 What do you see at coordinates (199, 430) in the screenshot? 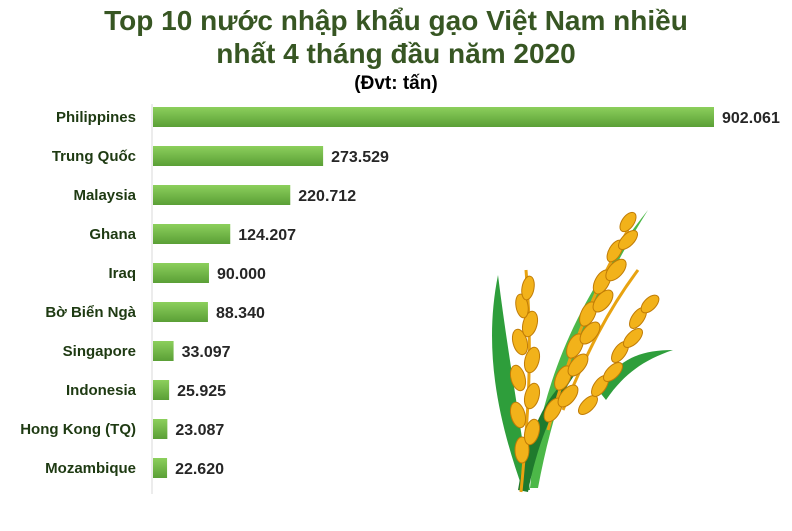
I see `data-label: 23.087` at bounding box center [199, 430].